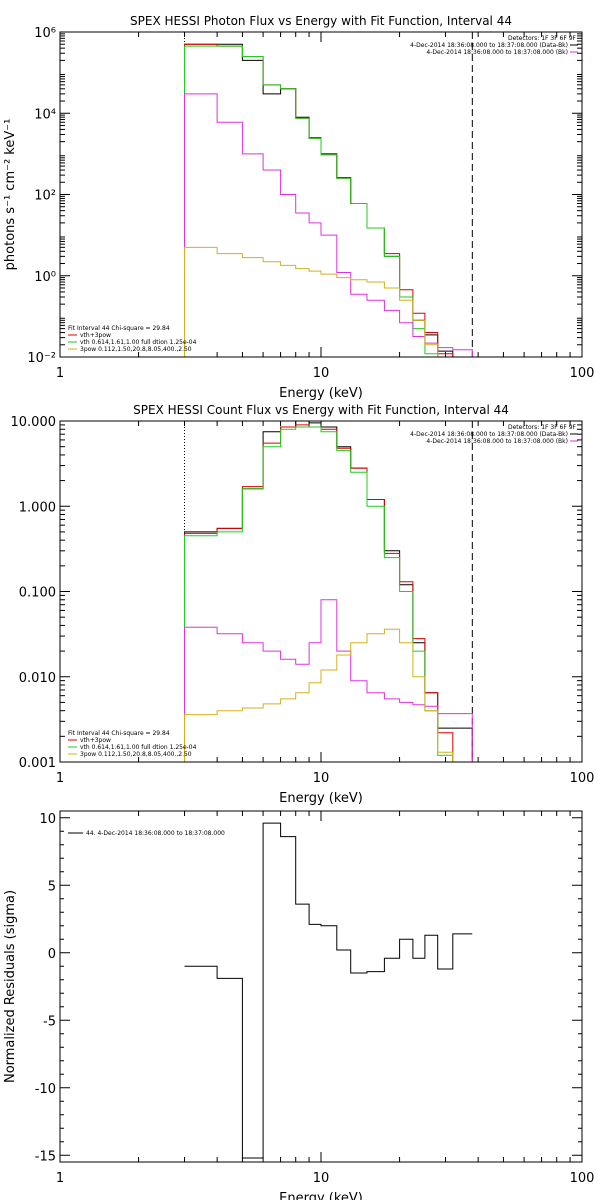  What do you see at coordinates (34, 422) in the screenshot?
I see `y-tick-label: 10.000` at bounding box center [34, 422].